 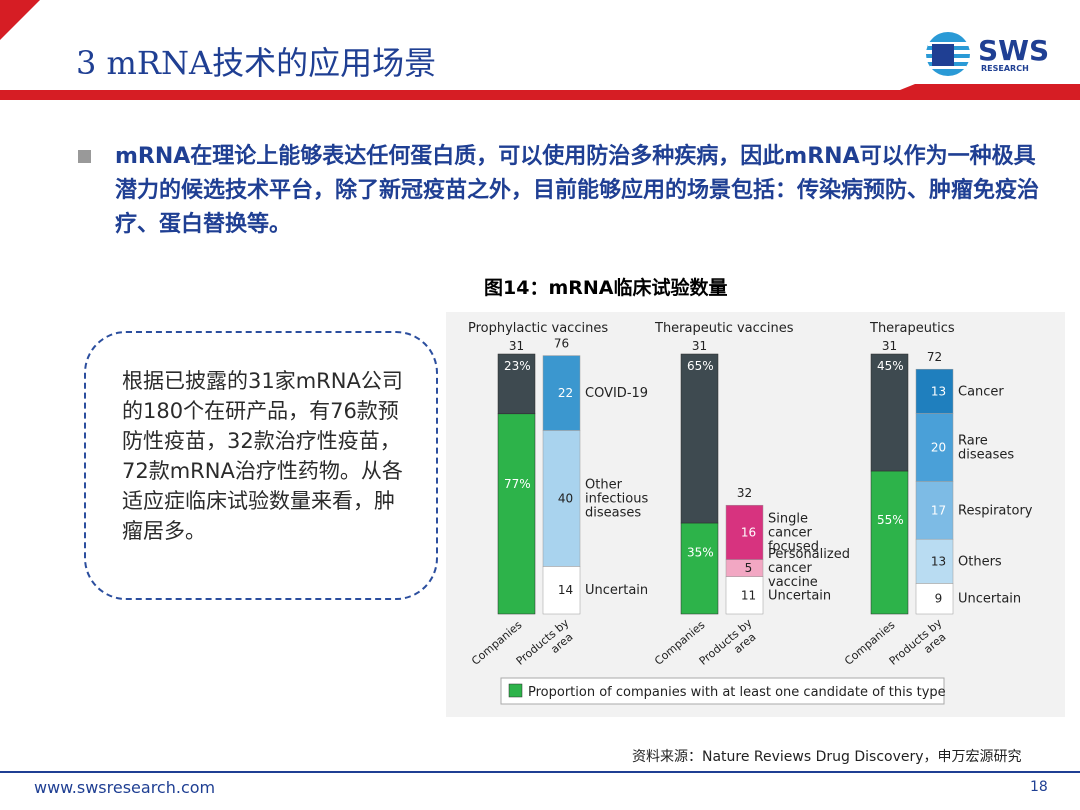 What do you see at coordinates (540, 92) in the screenshot?
I see `header-accent-bar` at bounding box center [540, 92].